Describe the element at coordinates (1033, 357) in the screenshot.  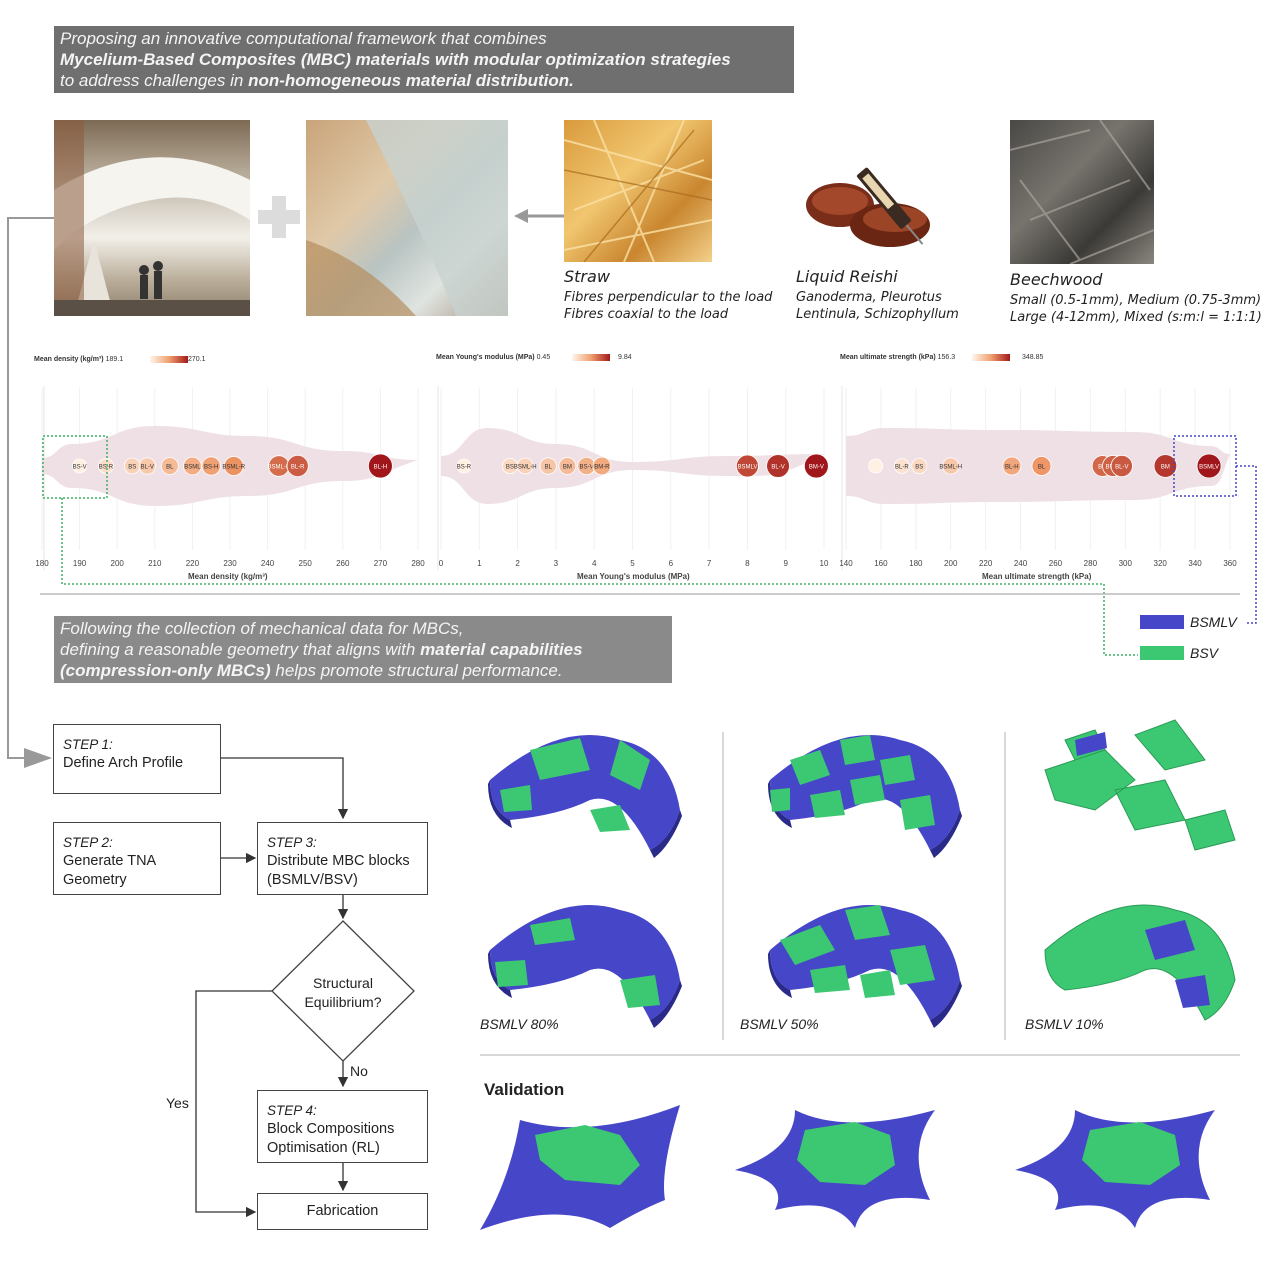
I see `strength-scale-max: 348.85` at that location.